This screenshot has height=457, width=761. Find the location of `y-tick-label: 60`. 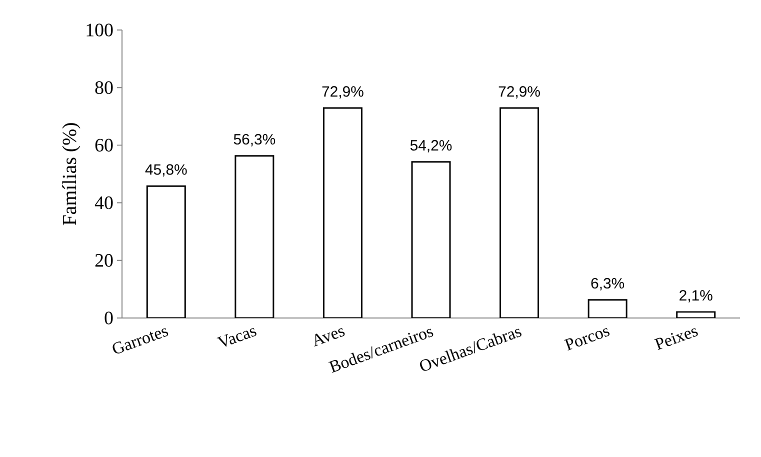

y-tick-label: 60 is located at coordinates (104, 145).